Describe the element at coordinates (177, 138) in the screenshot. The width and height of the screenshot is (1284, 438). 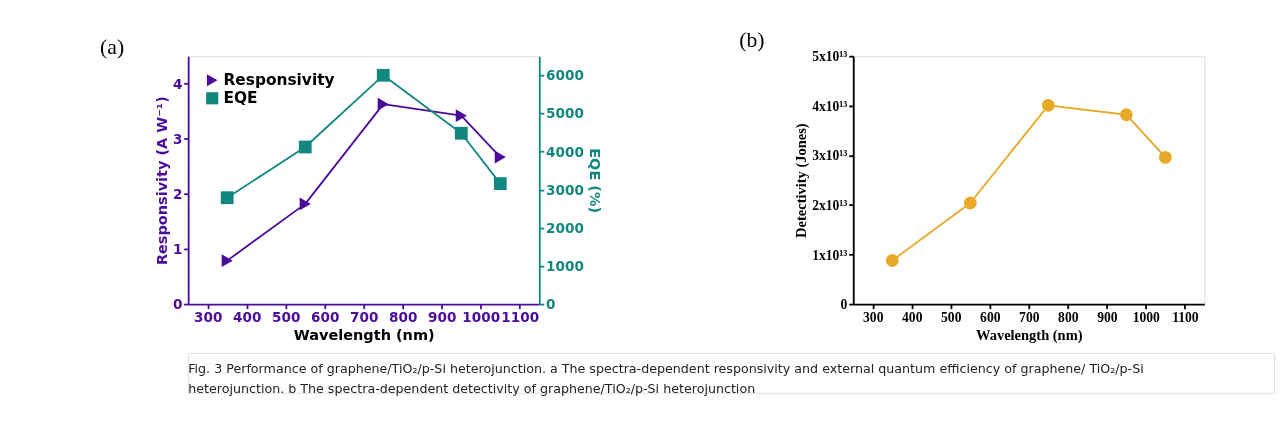
I see `y-tick-label: 3` at that location.